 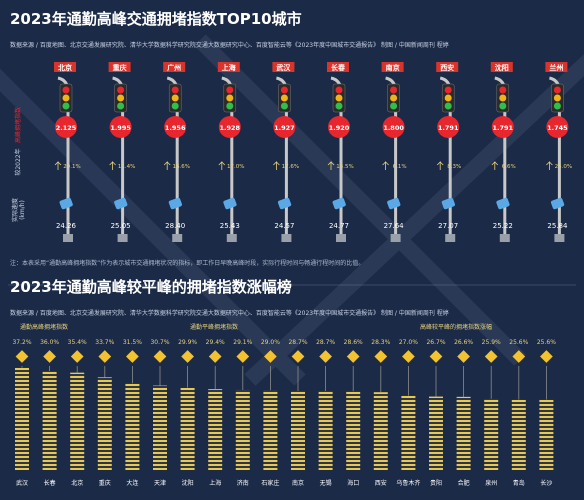 What do you see at coordinates (325, 342) in the screenshot?
I see `bar-value-label: 28.7%` at bounding box center [325, 342].